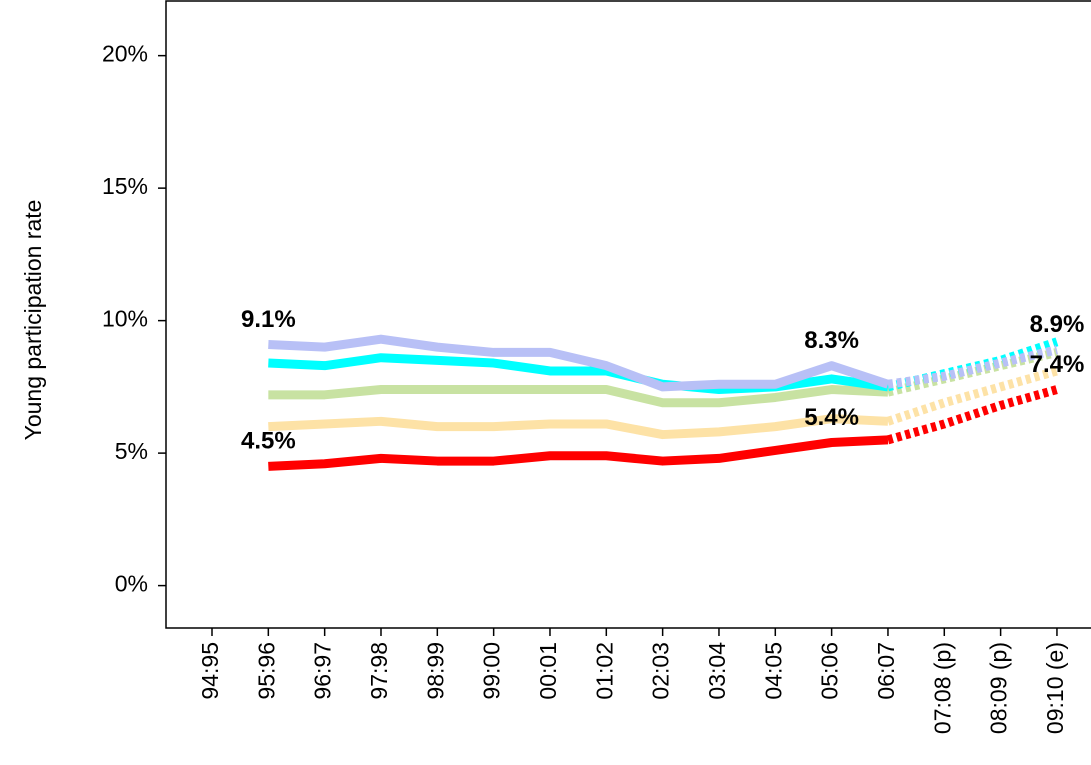  What do you see at coordinates (125, 186) in the screenshot?
I see `y-tick-label: 15%` at bounding box center [125, 186].